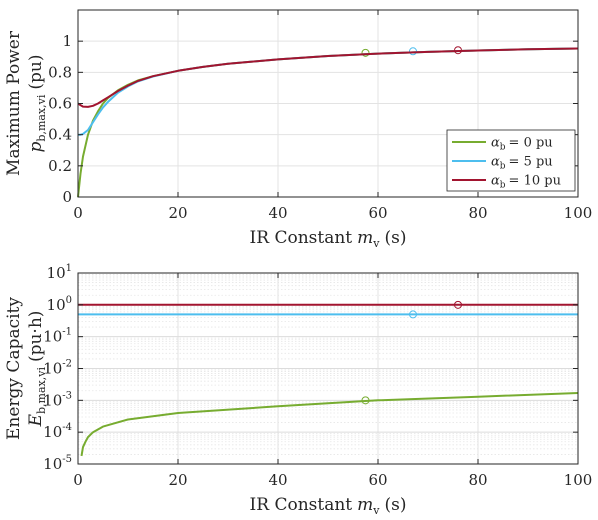 The height and width of the screenshot is (520, 598). I want to click on energy-x-tick-label: 60, so click(377, 480).